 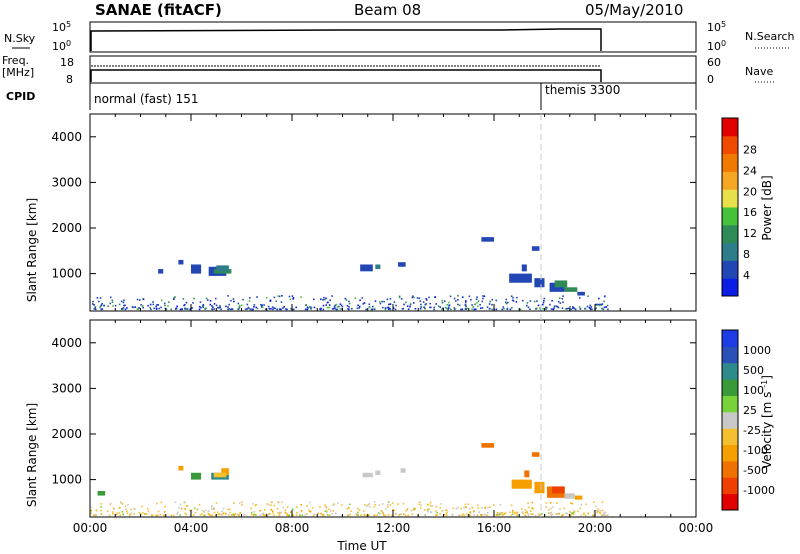 What do you see at coordinates (753, 390) in the screenshot?
I see `colorbar-tick-label: 100` at bounding box center [753, 390].